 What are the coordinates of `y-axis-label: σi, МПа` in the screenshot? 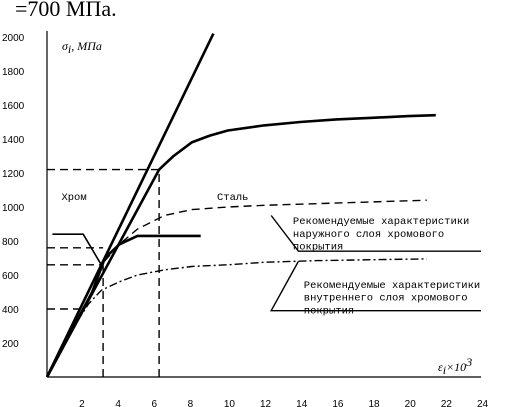 It's located at (82, 47).